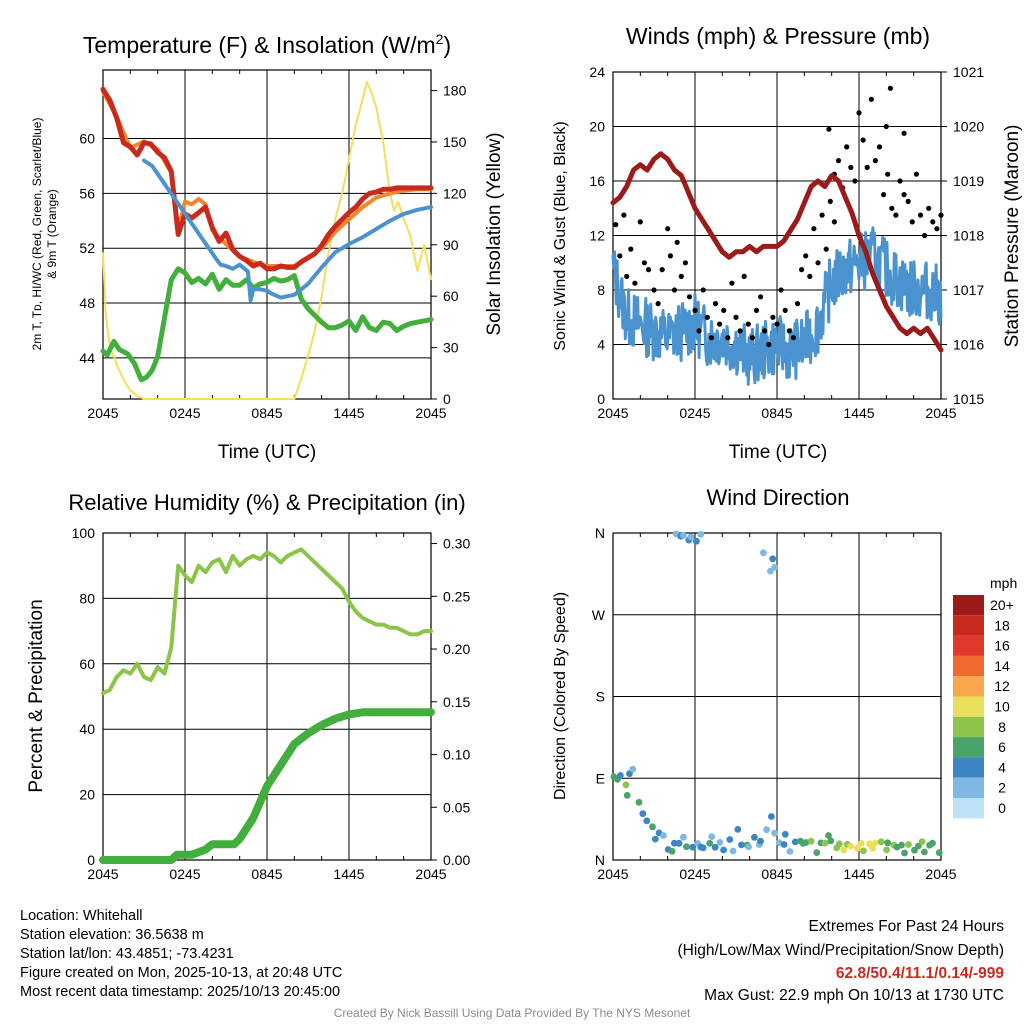  I want to click on winds-ytick-right-label: 1020, so click(968, 127).